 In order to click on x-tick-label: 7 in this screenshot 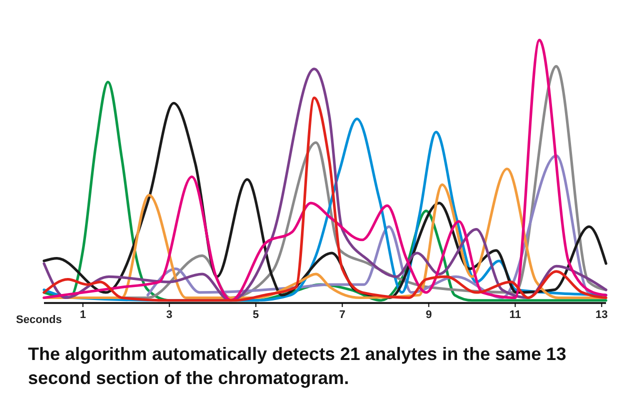, I will do `click(342, 314)`.